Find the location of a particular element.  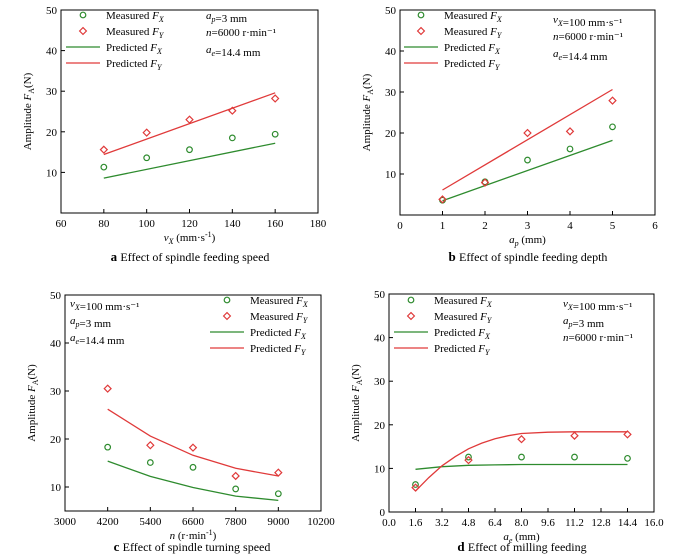

x-tick-label: 1.6 is located at coordinates (416, 523).